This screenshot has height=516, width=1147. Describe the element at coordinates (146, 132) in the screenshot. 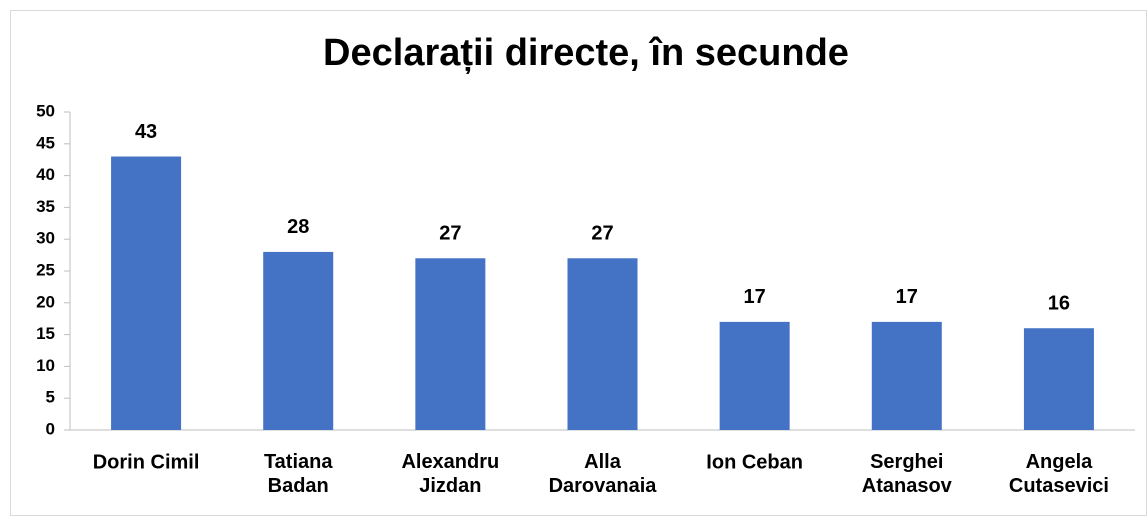

I see `value-label: 43` at that location.